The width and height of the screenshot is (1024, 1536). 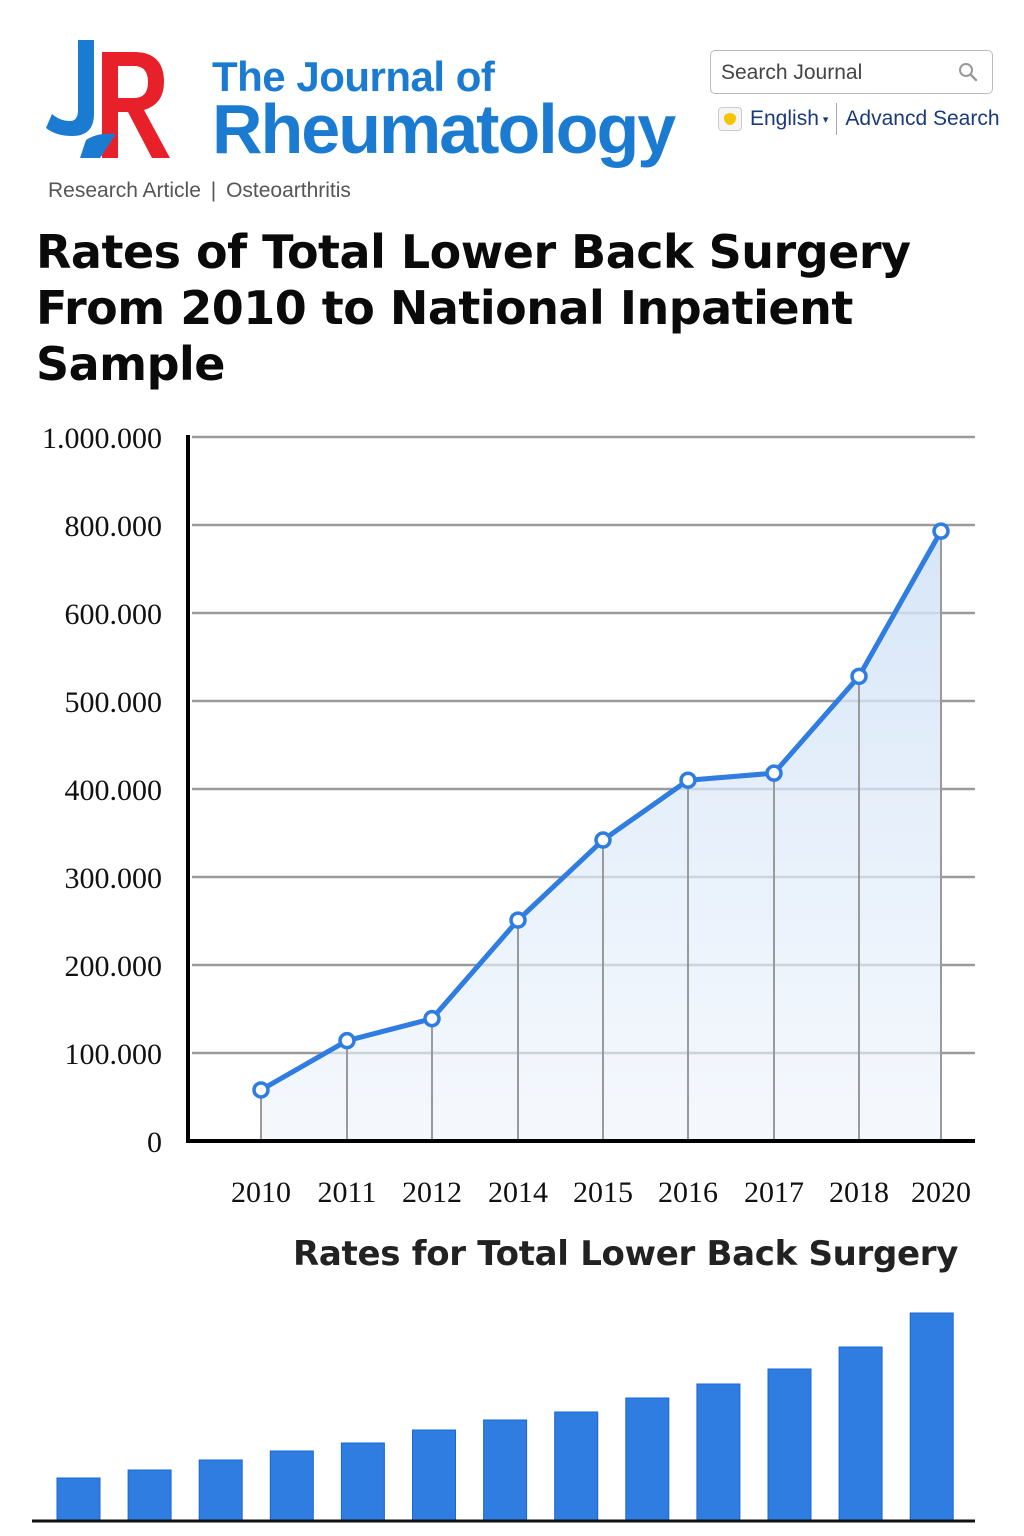 What do you see at coordinates (114, 1054) in the screenshot?
I see `y-tick-label: 100.000` at bounding box center [114, 1054].